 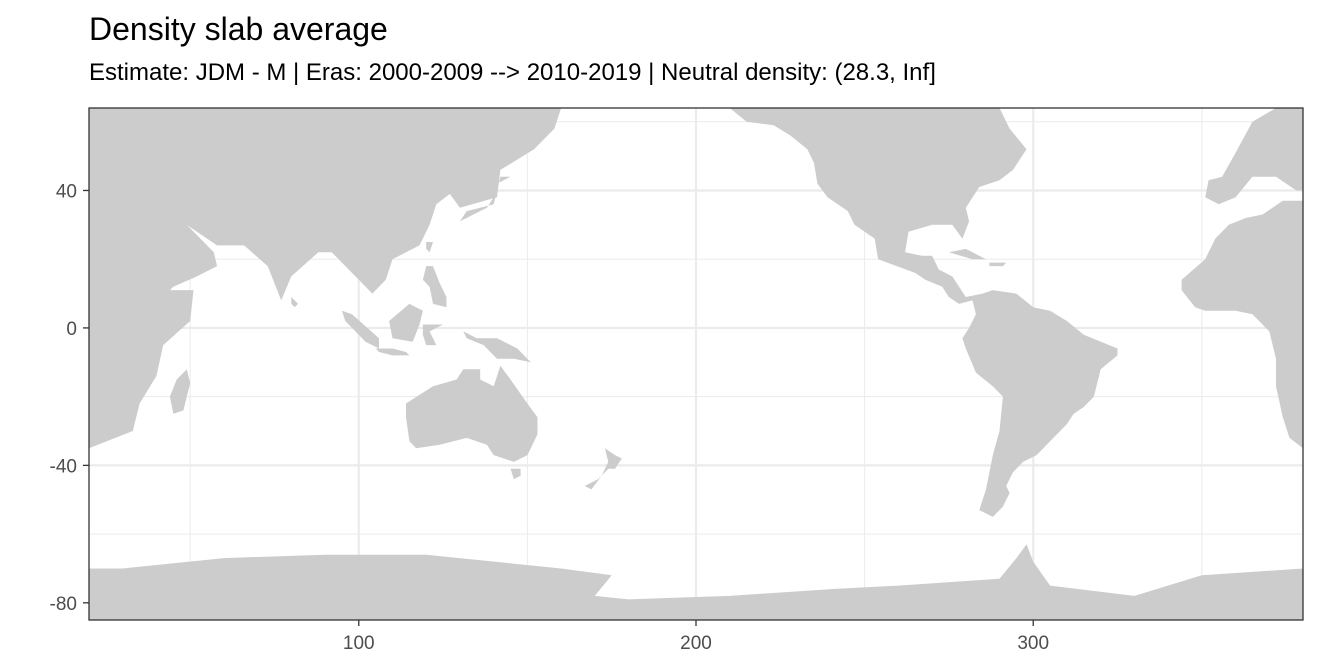 What do you see at coordinates (392, 352) in the screenshot?
I see `landmass-java` at bounding box center [392, 352].